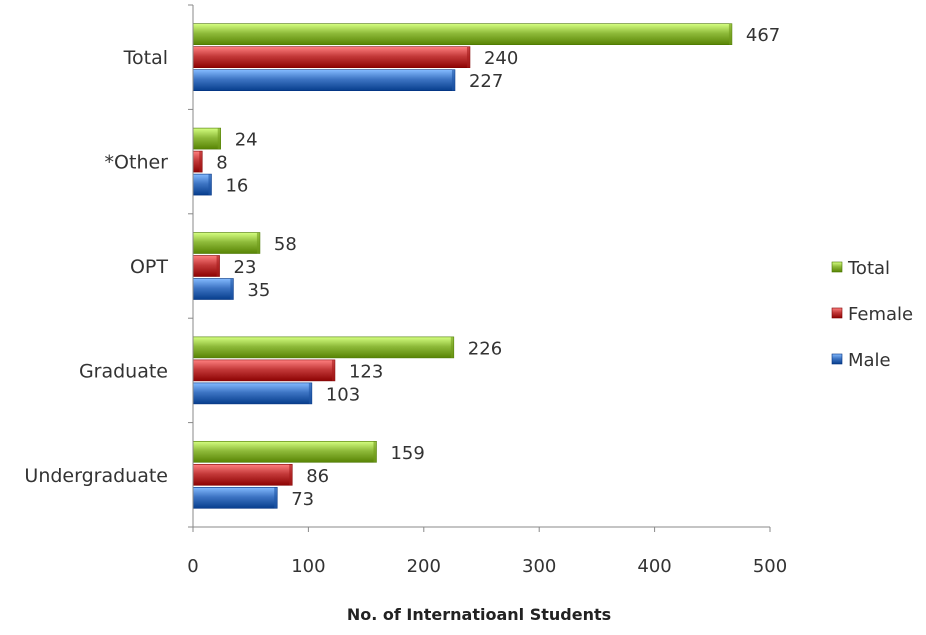  Describe the element at coordinates (236, 186) in the screenshot. I see `data-label-male-other: 16` at that location.